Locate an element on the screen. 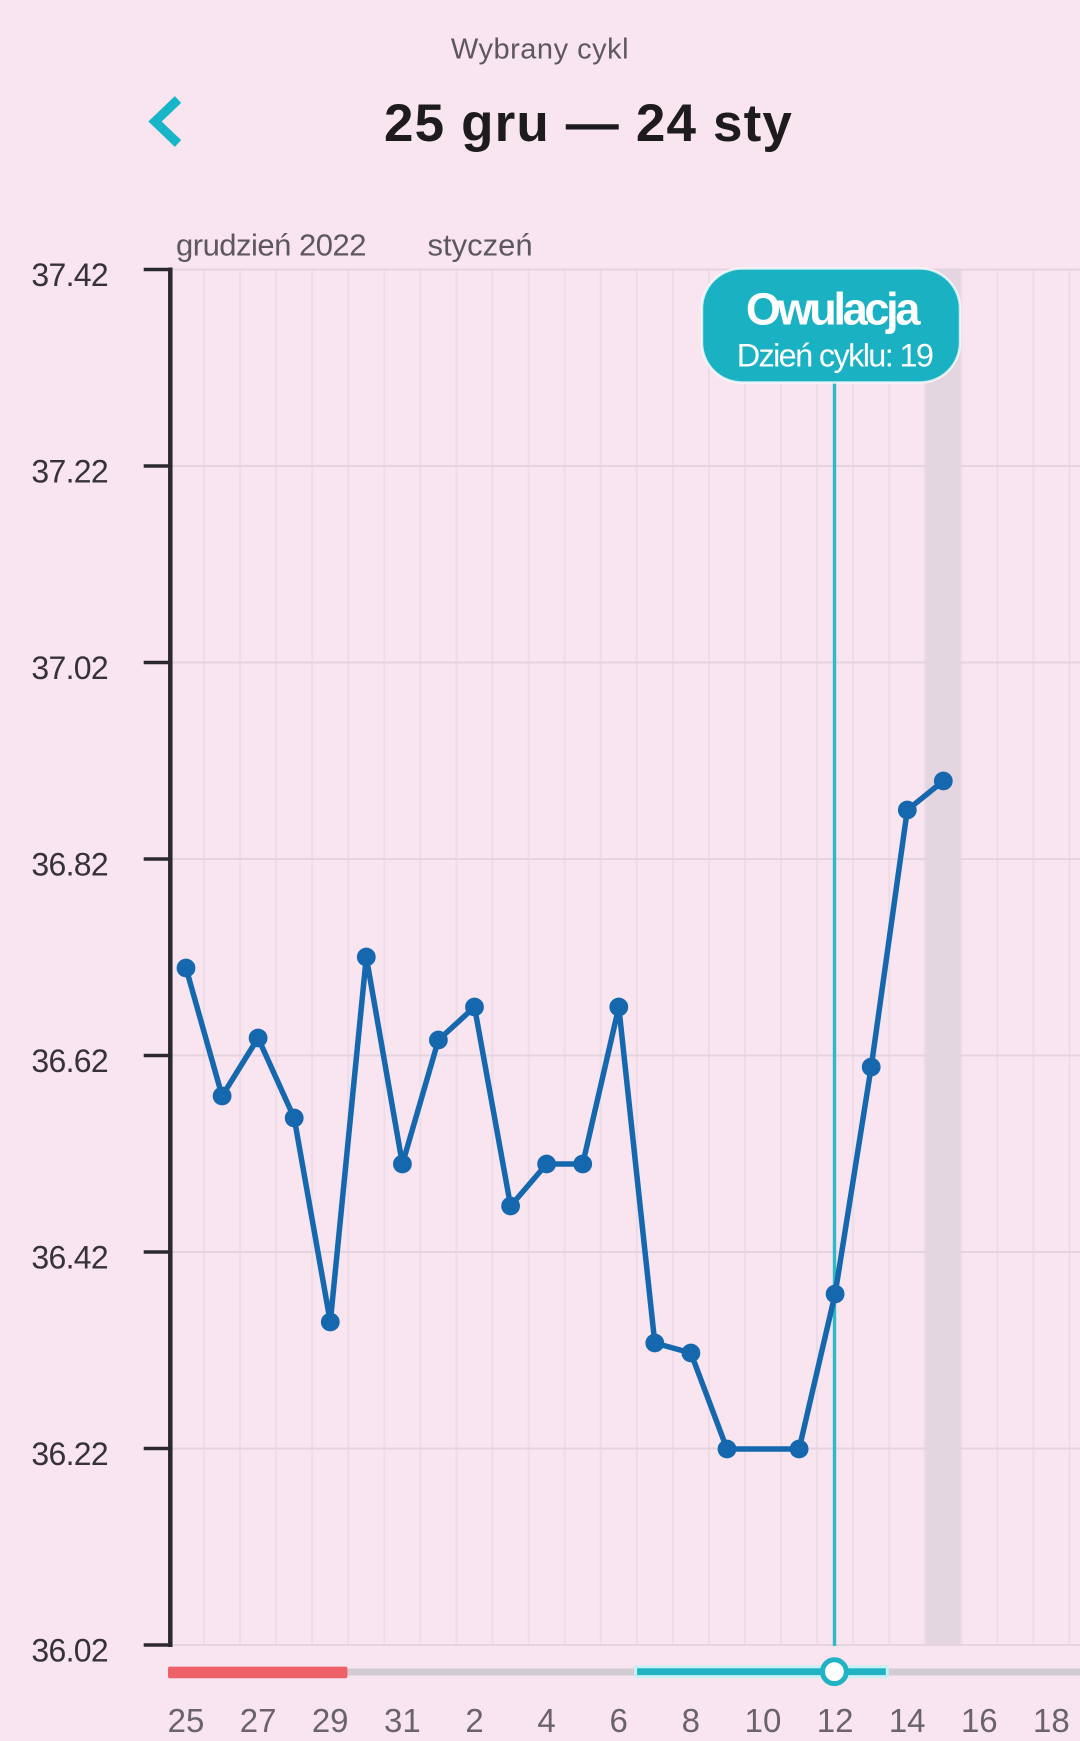 The height and width of the screenshot is (1741, 1080). svg-text: 12 is located at coordinates (835, 1720).